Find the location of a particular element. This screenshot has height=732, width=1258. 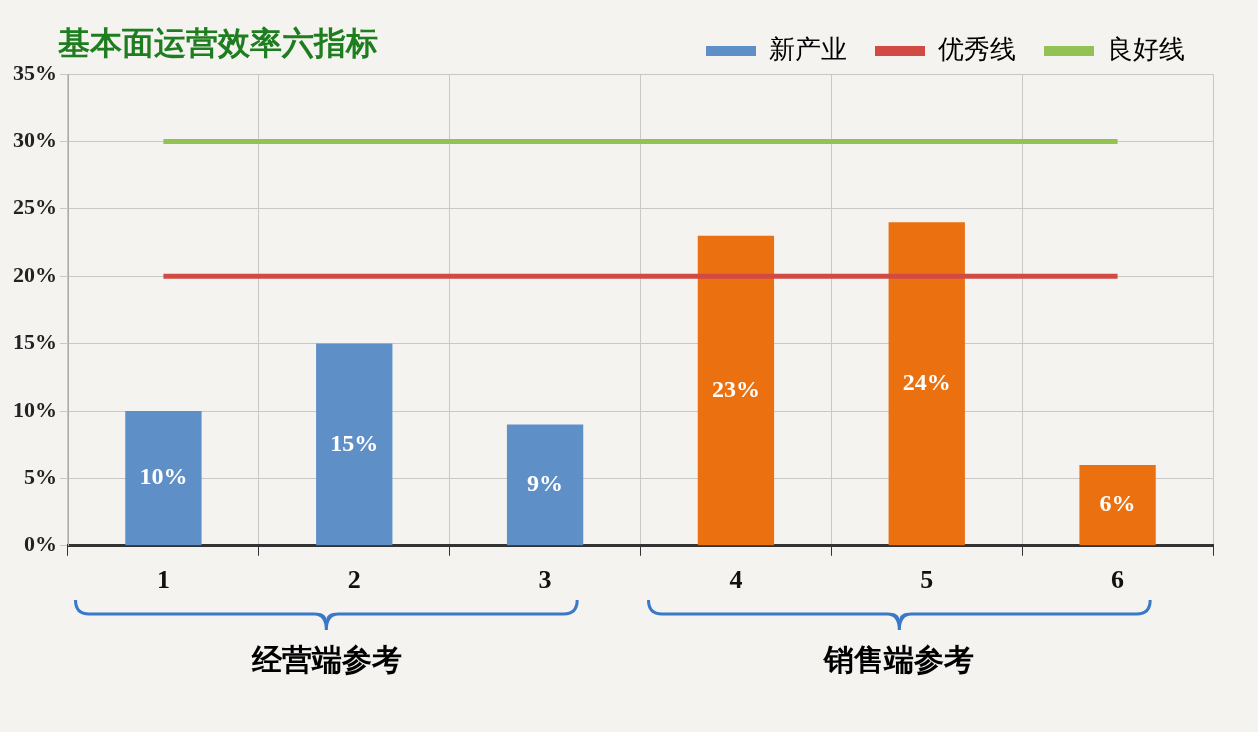

y-tick-label: 5% is located at coordinates (40, 477).